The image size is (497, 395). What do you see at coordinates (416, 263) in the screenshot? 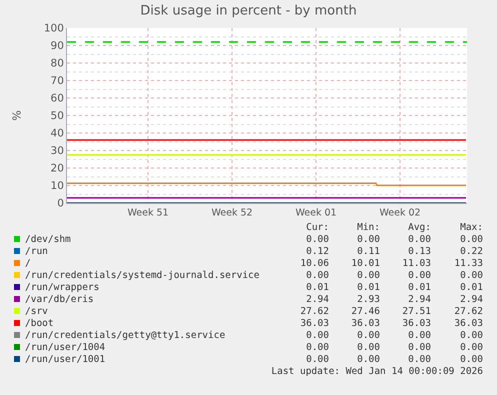
I see `text: 11.03` at bounding box center [416, 263].